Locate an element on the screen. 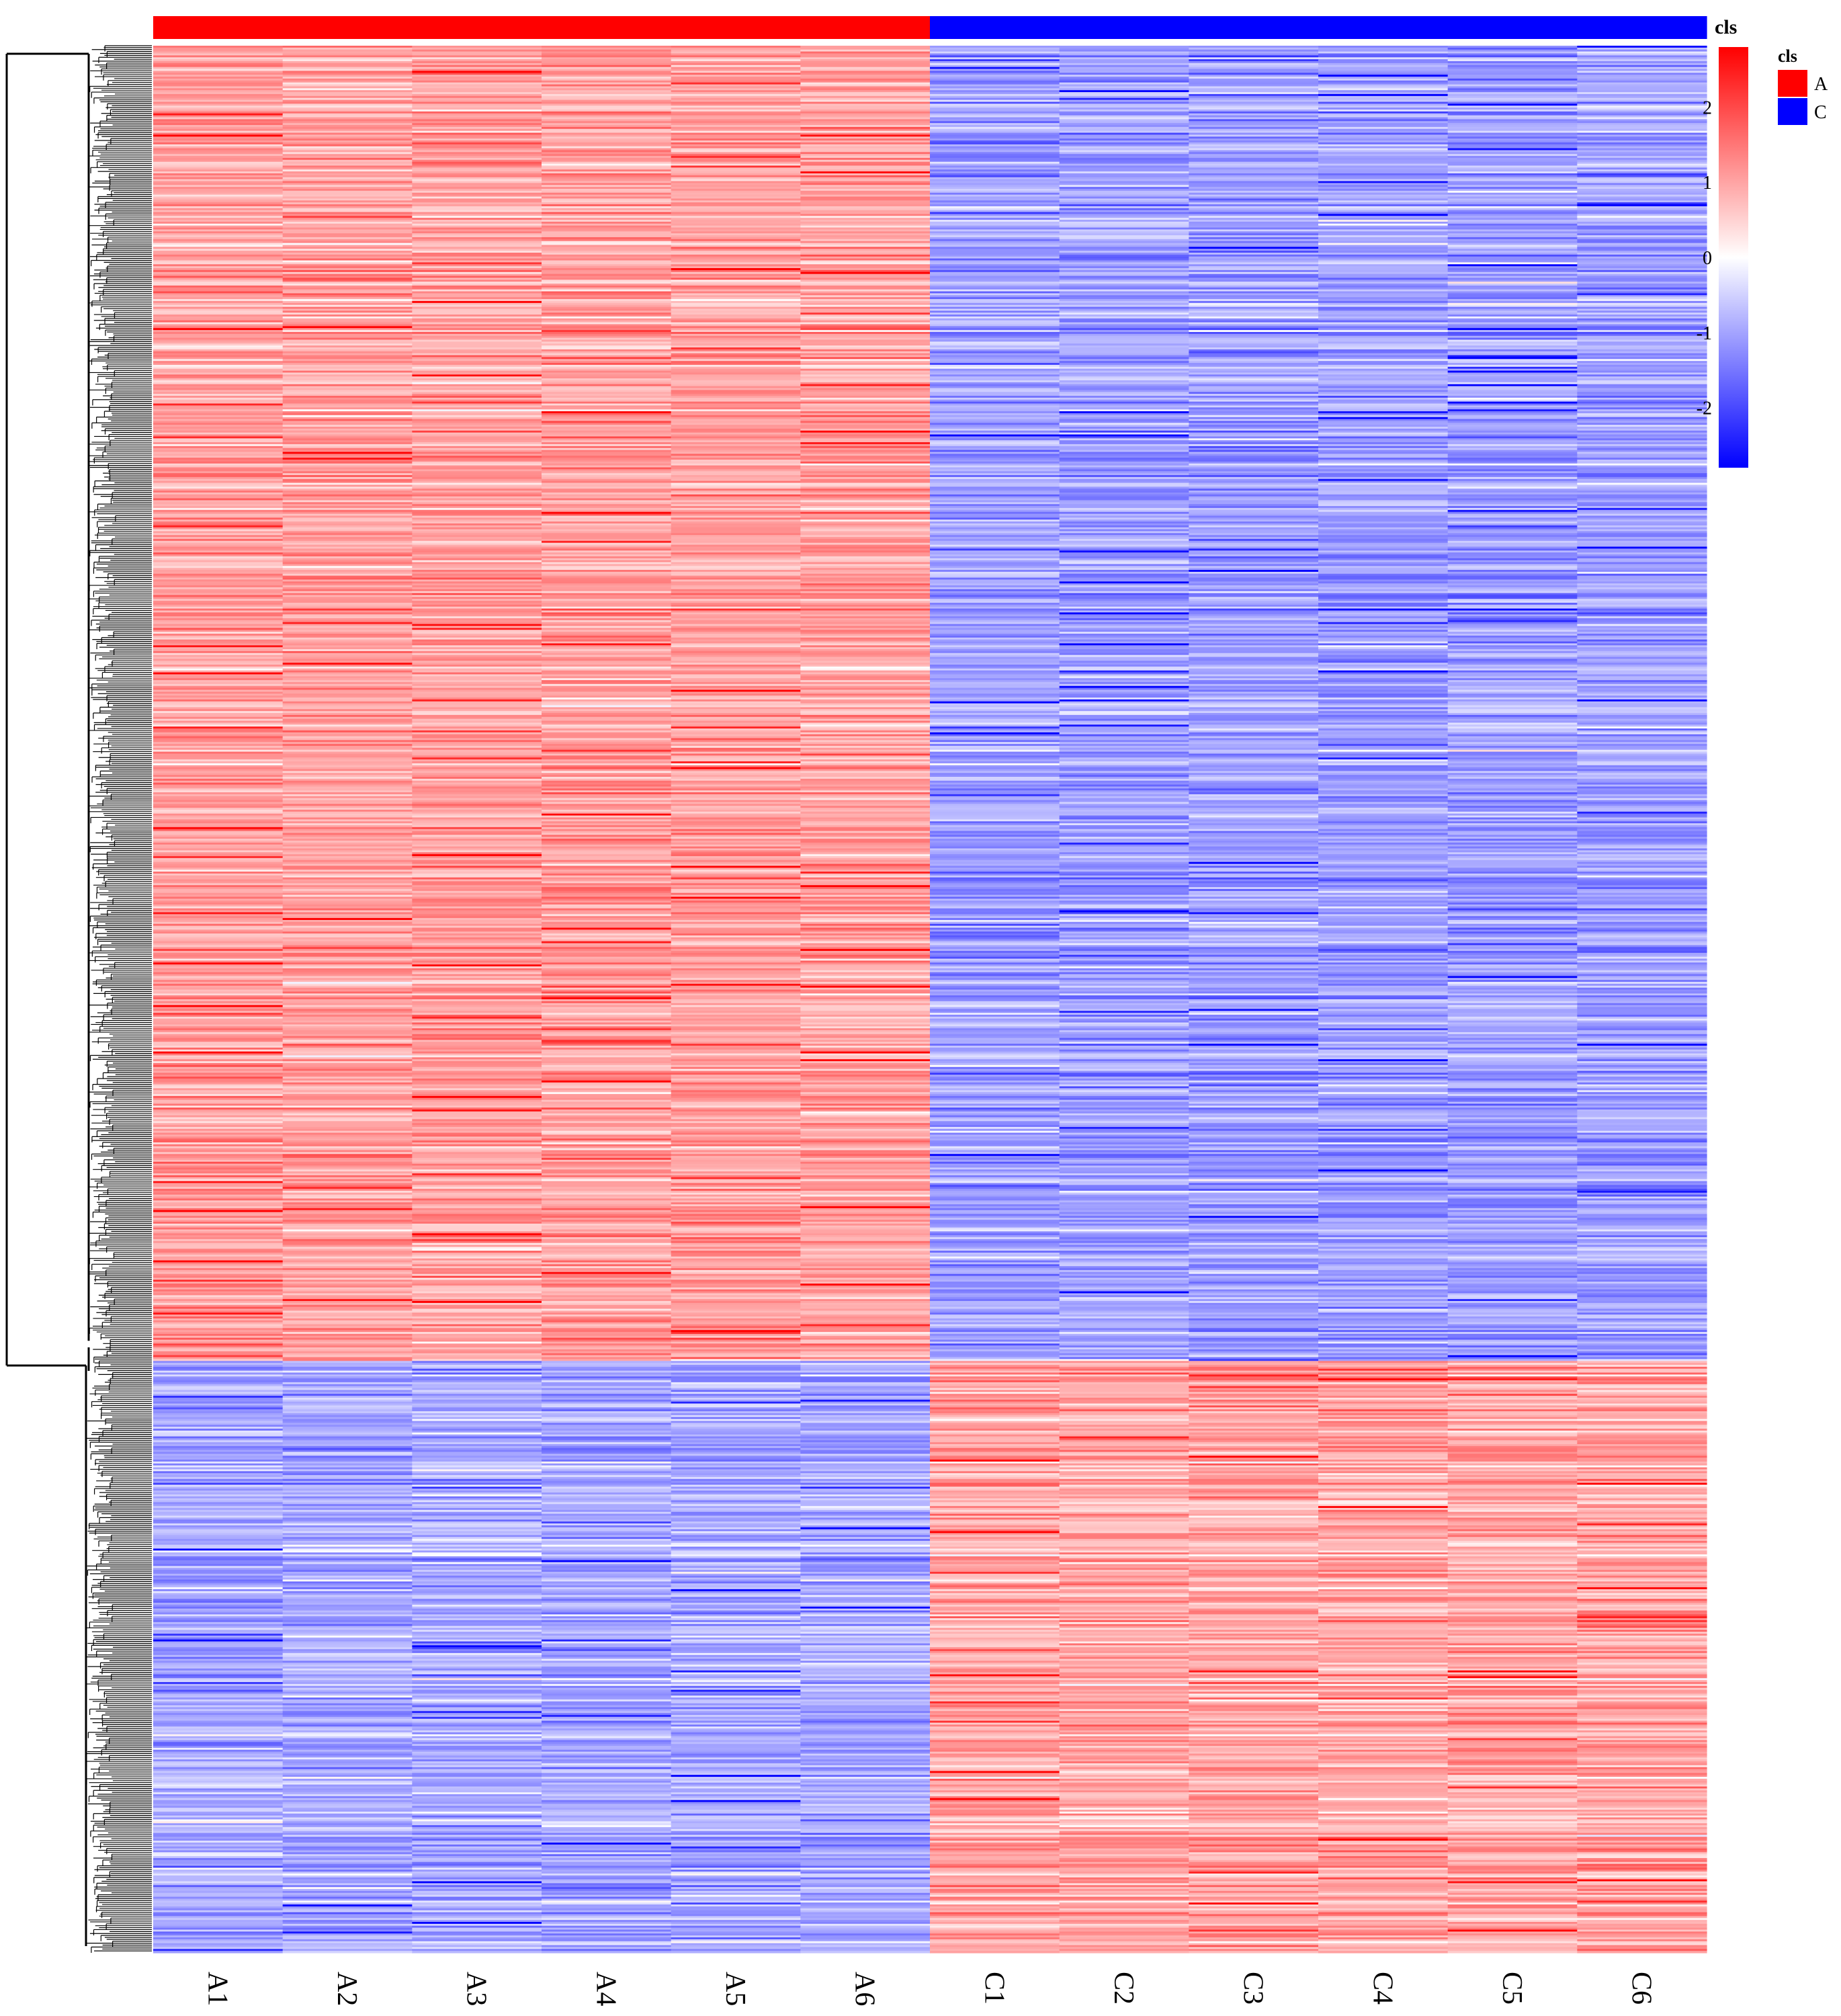 This screenshot has height=2016, width=1841. annotation-cell-A is located at coordinates (477, 28).